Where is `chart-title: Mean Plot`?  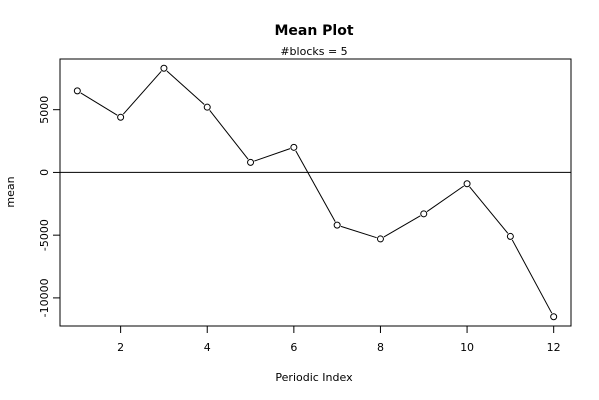
chart-title: Mean Plot is located at coordinates (313, 31).